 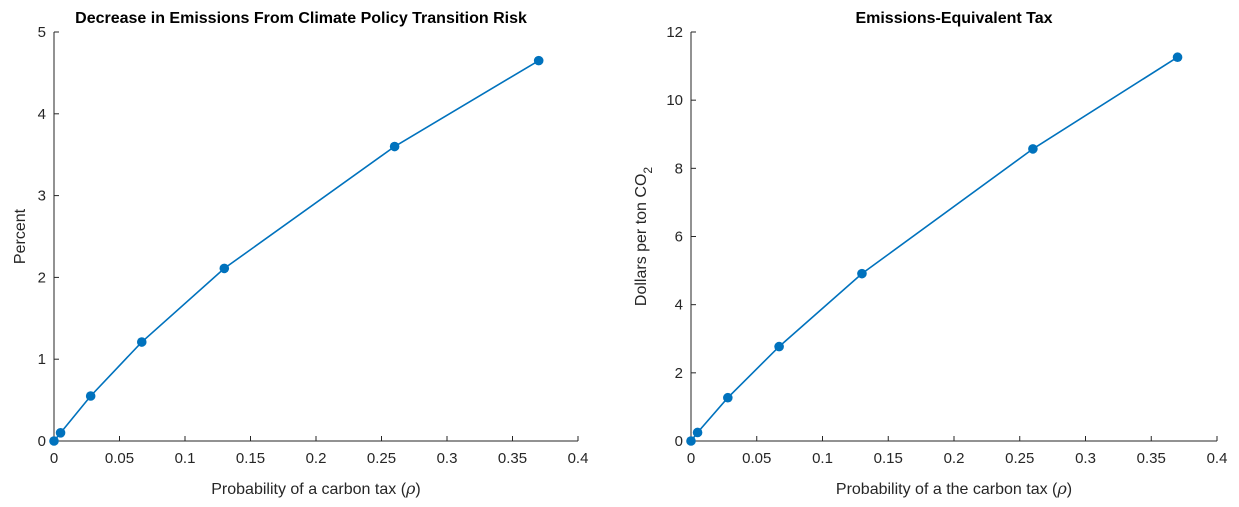 What do you see at coordinates (674, 32) in the screenshot?
I see `y-tick-label: 12` at bounding box center [674, 32].